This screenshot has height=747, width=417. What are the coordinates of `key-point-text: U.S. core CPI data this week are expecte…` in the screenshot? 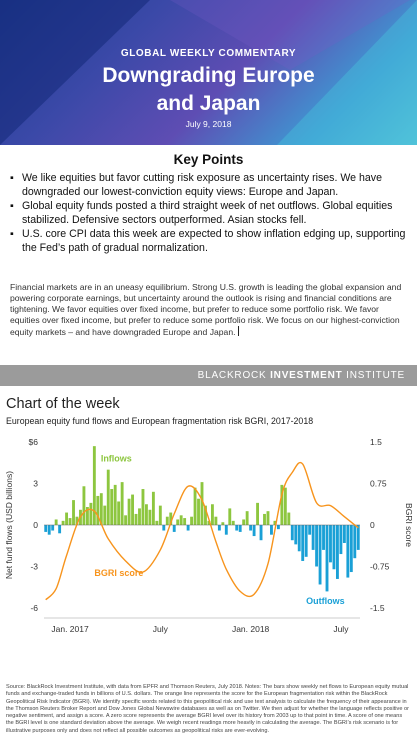 It's located at (214, 241).